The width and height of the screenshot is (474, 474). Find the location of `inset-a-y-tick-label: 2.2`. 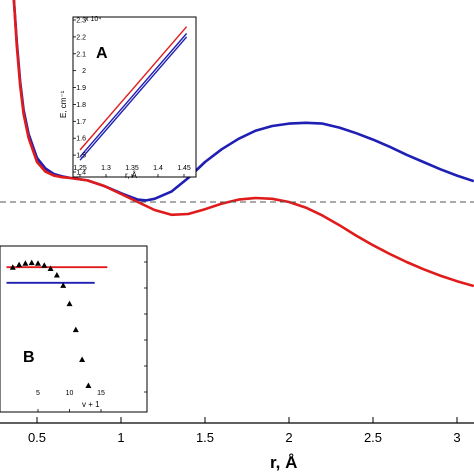

inset-a-y-tick-label: 2.2 is located at coordinates (81, 37).